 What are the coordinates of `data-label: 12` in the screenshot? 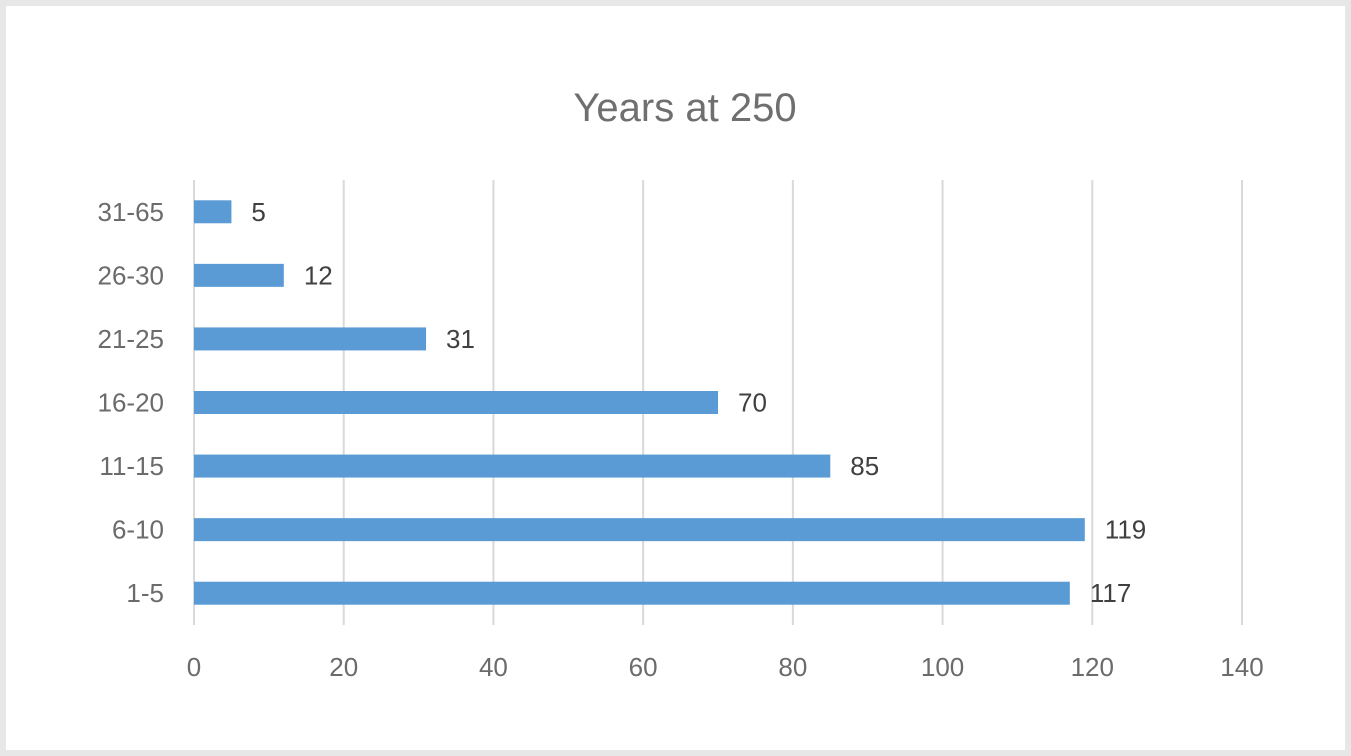 It's located at (318, 275).